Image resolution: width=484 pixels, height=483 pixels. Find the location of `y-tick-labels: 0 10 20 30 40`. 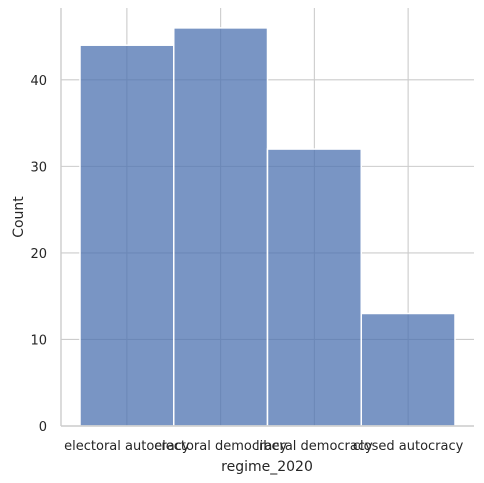

y-tick-labels: 0 10 20 30 40 is located at coordinates (38, 254).